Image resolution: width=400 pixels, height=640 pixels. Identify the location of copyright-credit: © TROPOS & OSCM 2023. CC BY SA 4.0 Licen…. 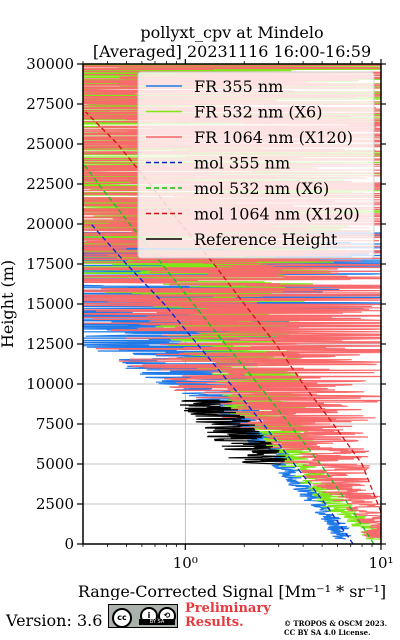
(335, 628).